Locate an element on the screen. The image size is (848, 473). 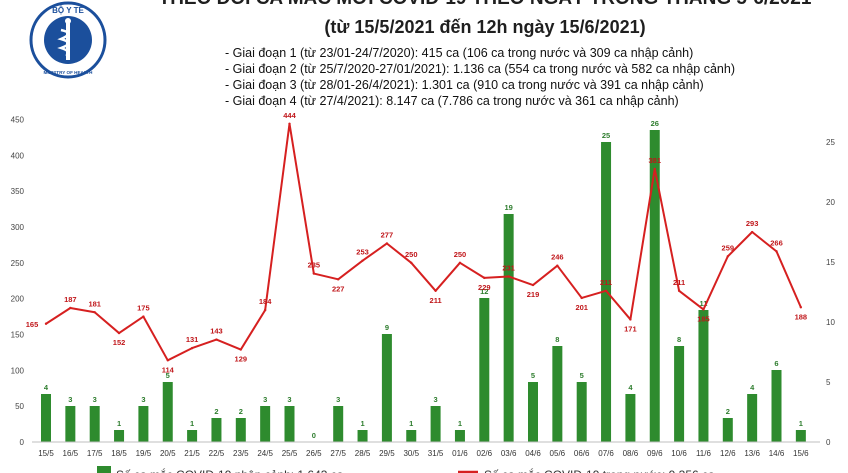
x-tick-label: 17/5 is located at coordinates (95, 453).